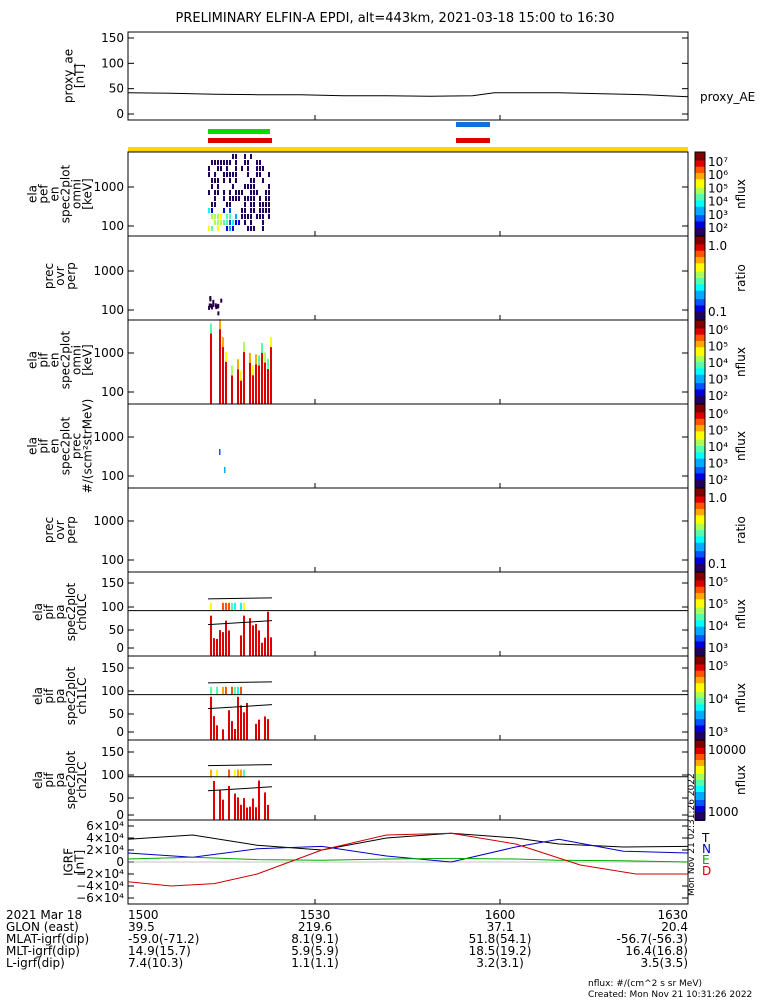  What do you see at coordinates (723, 812) in the screenshot?
I see `colorbar-ticklabel: 1000` at bounding box center [723, 812].